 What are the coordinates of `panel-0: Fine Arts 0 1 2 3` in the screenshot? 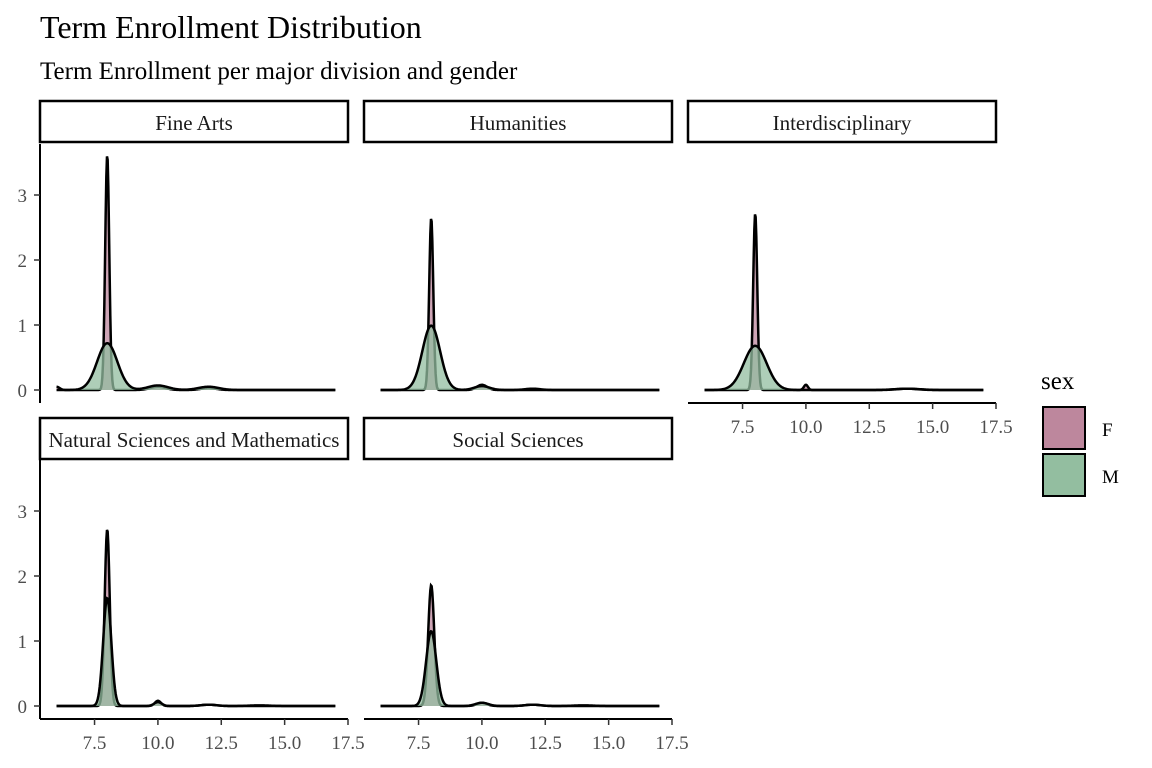 It's located at (184, 251).